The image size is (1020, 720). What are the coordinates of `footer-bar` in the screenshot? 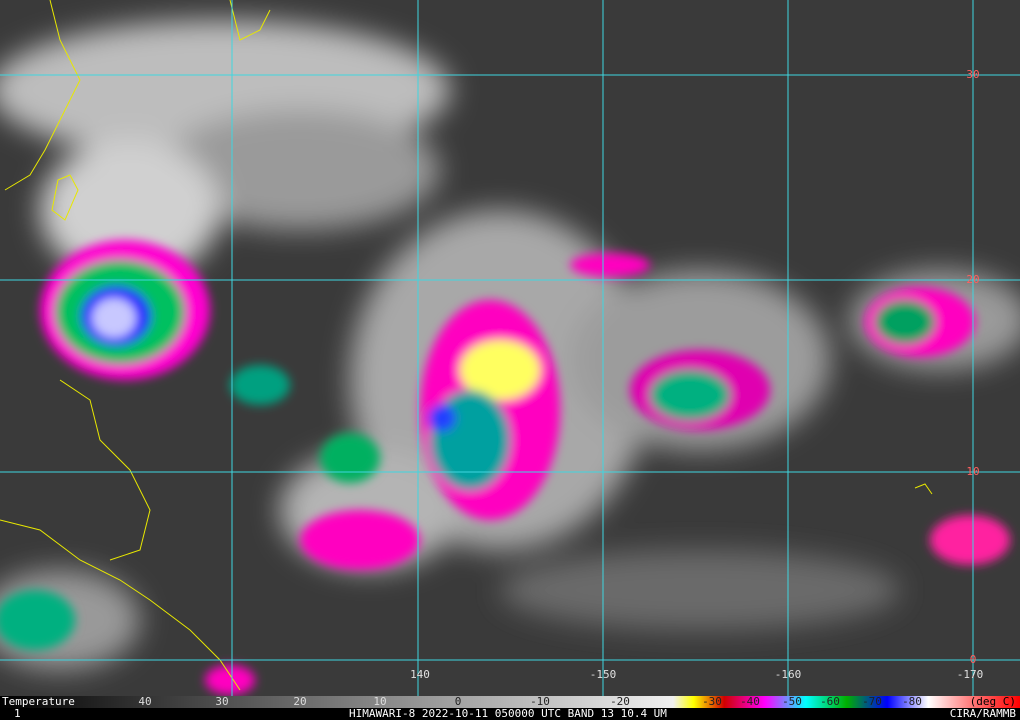 It's located at (510, 714).